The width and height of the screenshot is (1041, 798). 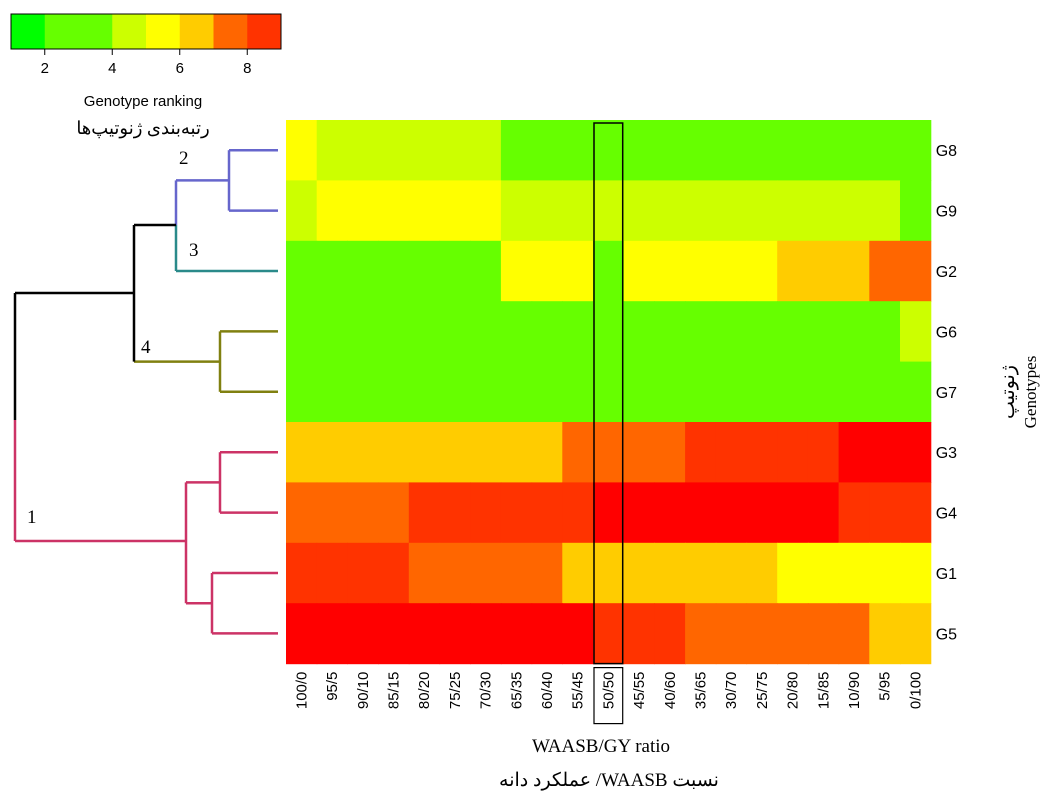 What do you see at coordinates (793, 691) in the screenshot?
I see `column-label: 20/80` at bounding box center [793, 691].